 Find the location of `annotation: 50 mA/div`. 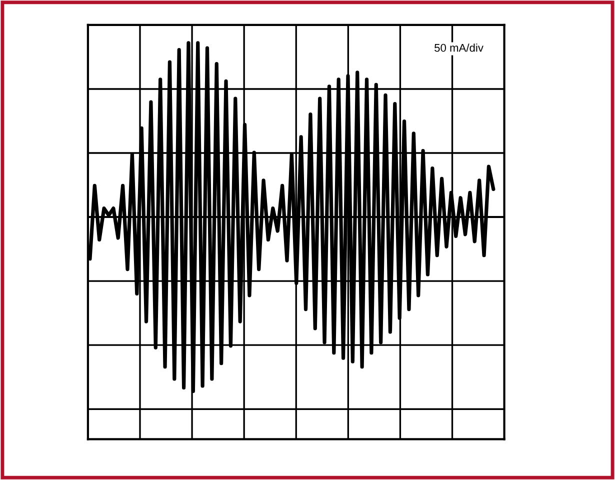

annotation: 50 mA/div is located at coordinates (459, 48).